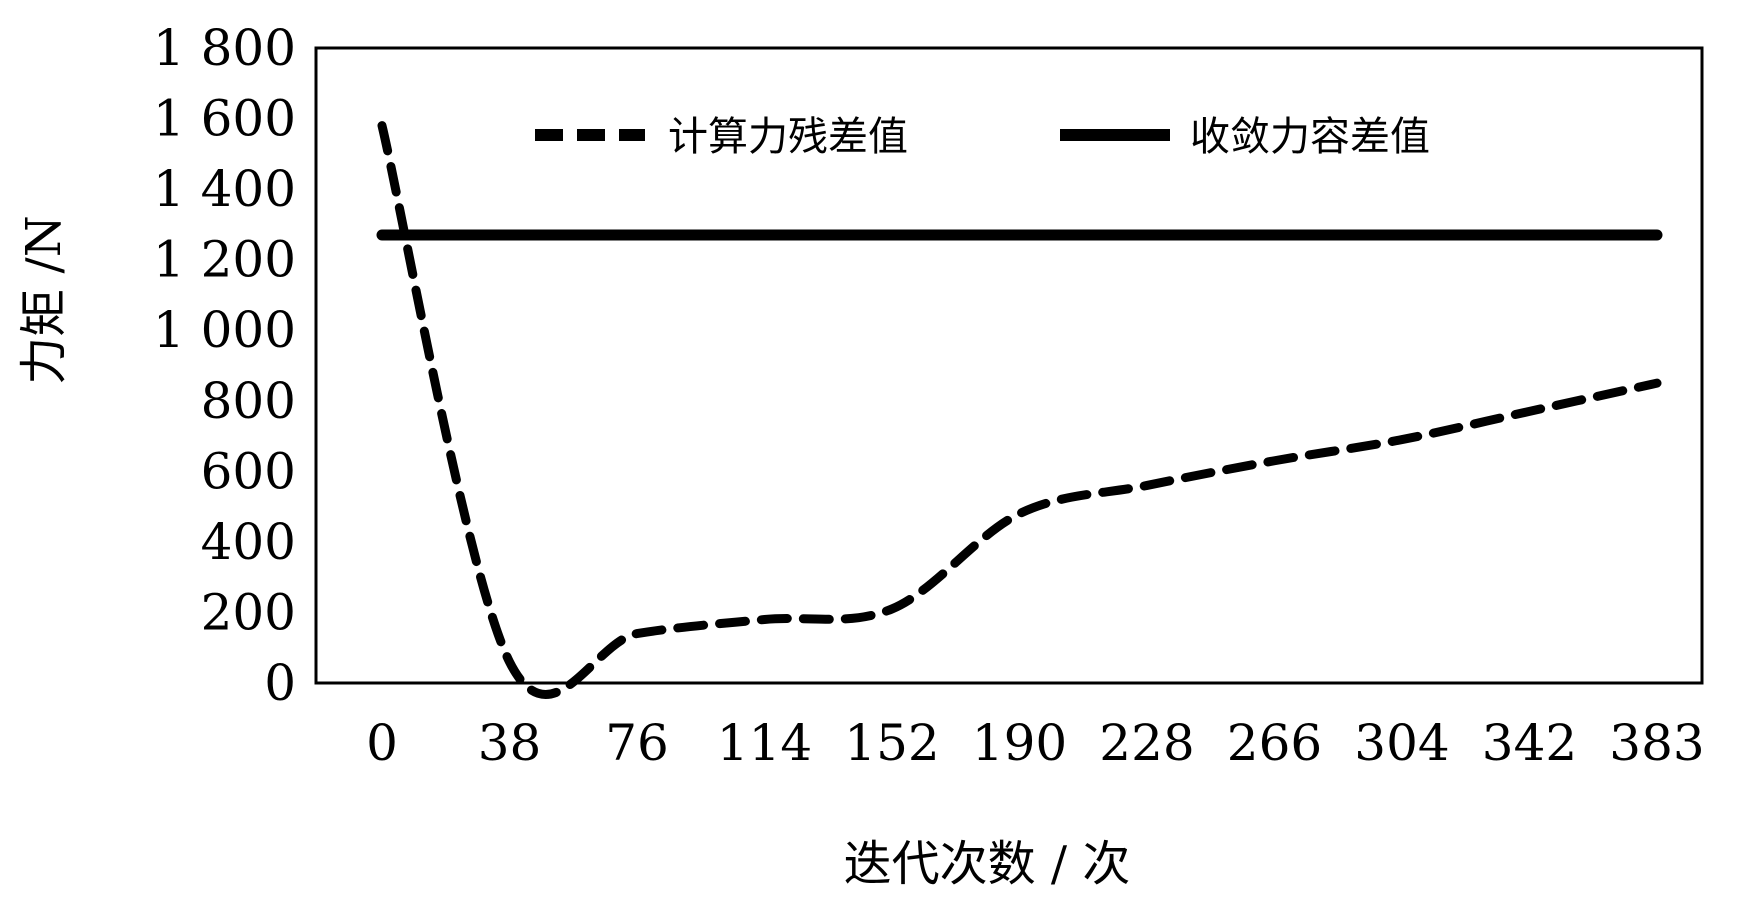 Image resolution: width=1742 pixels, height=897 pixels. What do you see at coordinates (224, 365) in the screenshot?
I see `y-axis-ticks: 0 200 400 600 800 1 000 1 200 1 400 1 600 1 800` at bounding box center [224, 365].